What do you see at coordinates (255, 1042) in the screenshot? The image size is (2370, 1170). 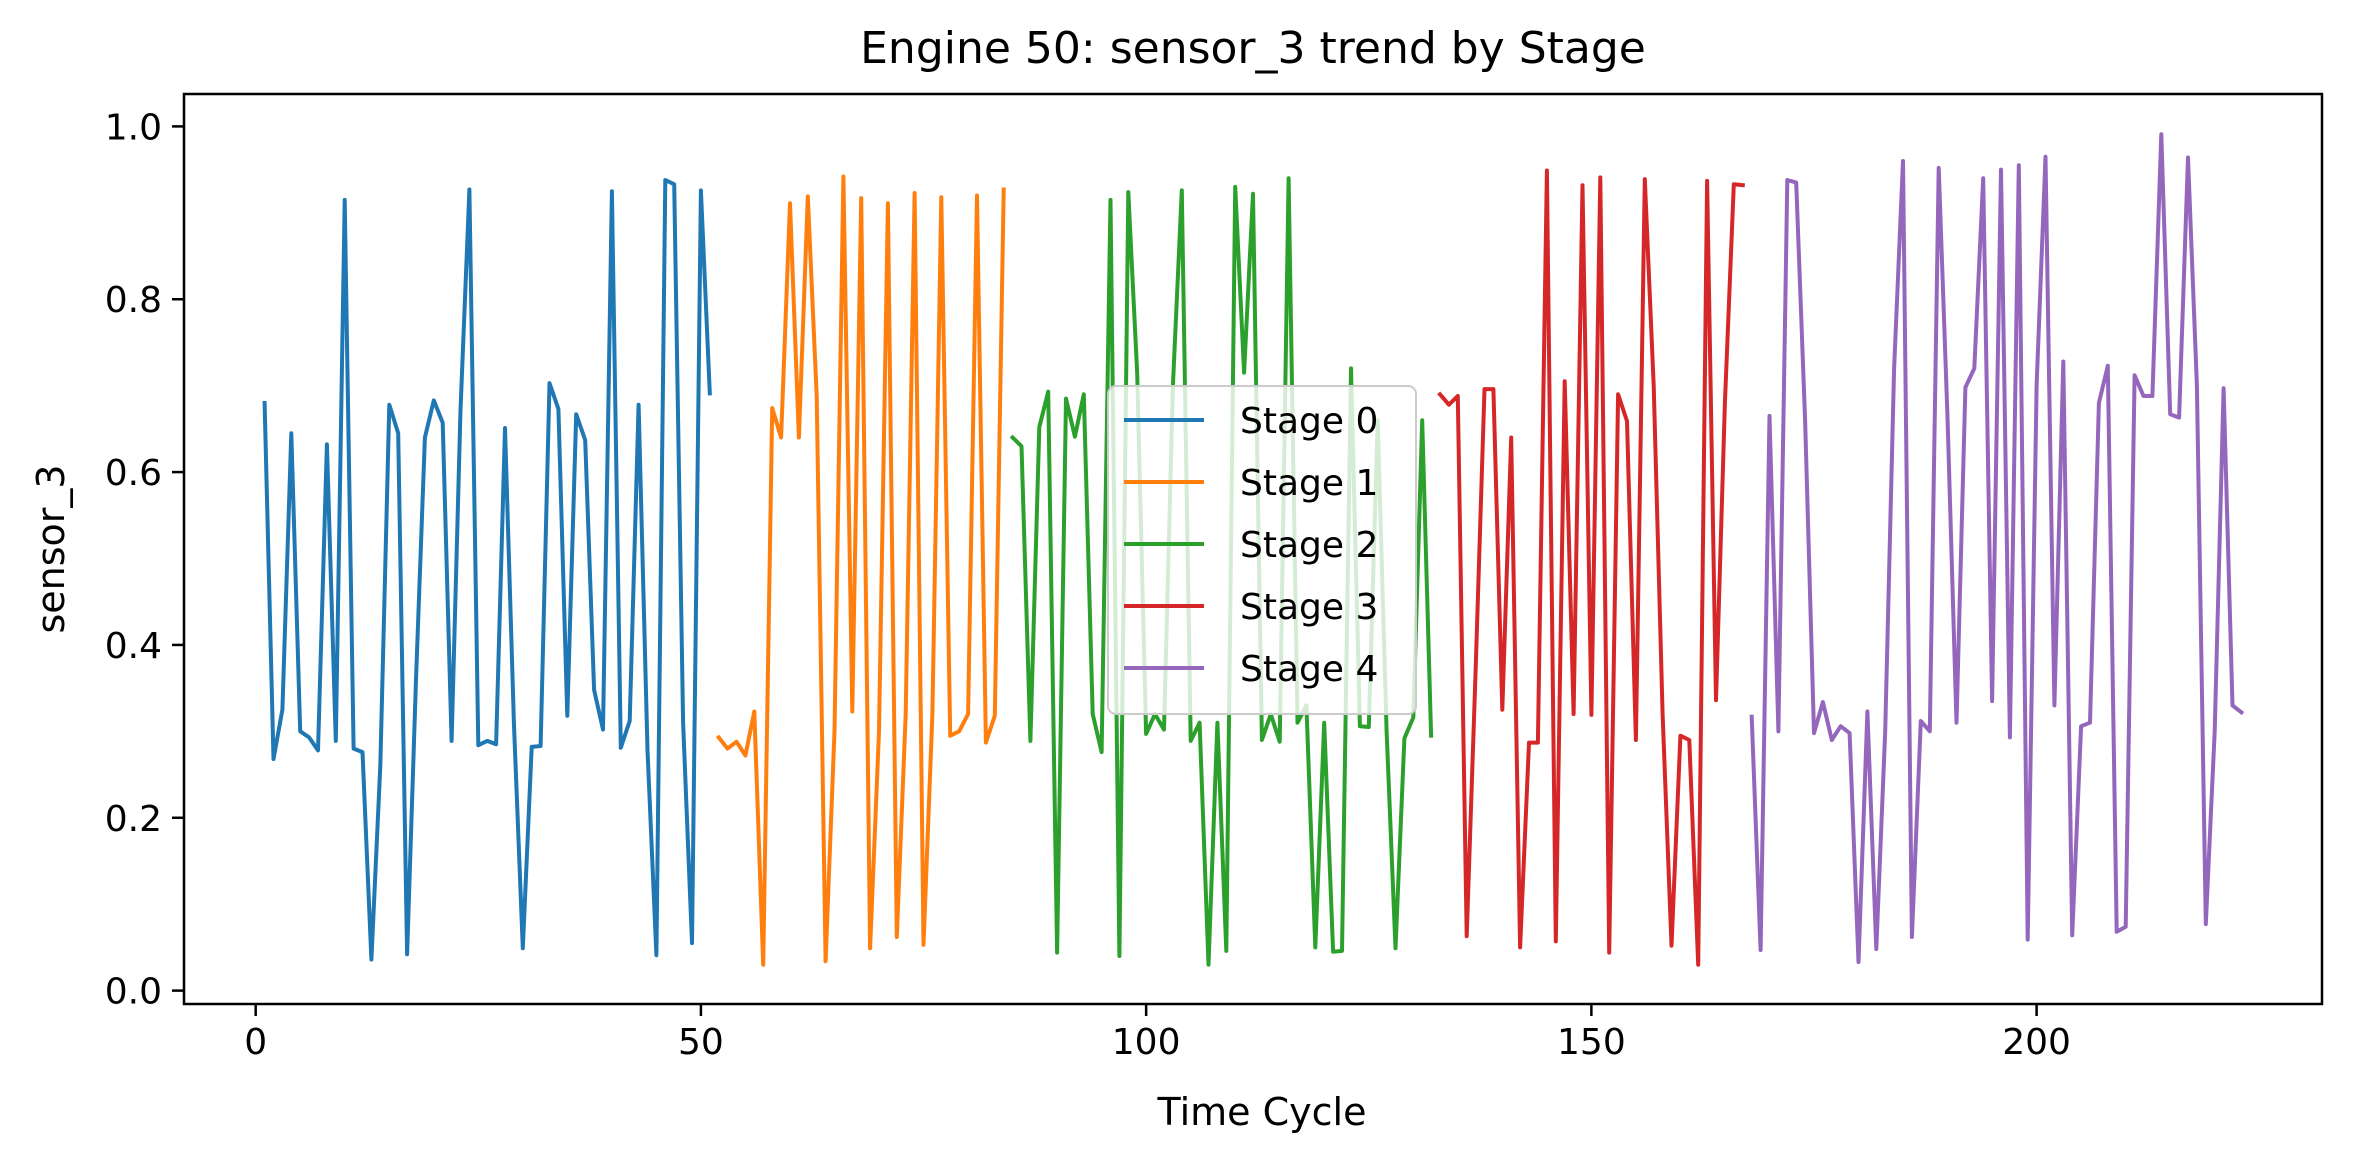 I see `x-tick-label: 0` at bounding box center [255, 1042].